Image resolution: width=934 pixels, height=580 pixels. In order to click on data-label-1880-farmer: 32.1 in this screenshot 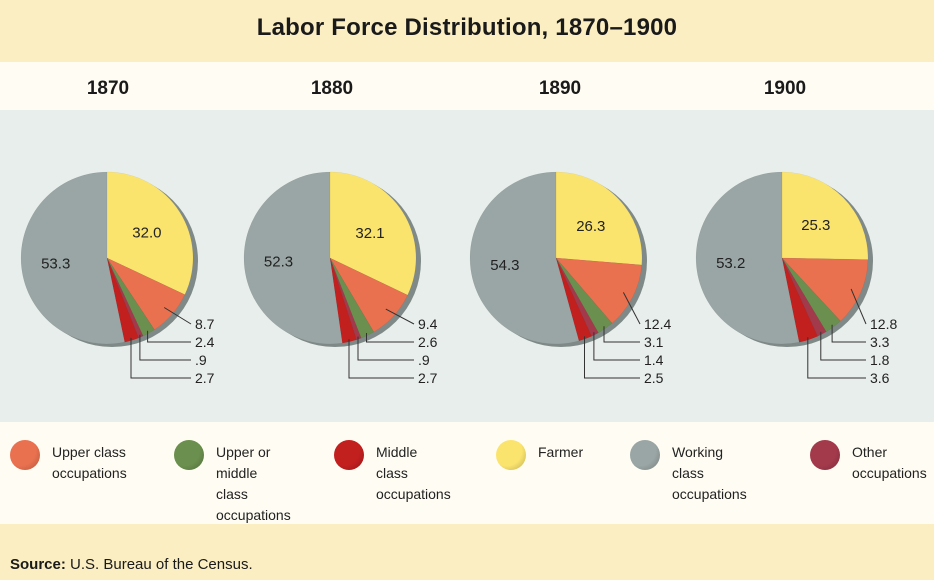, I will do `click(369, 233)`.